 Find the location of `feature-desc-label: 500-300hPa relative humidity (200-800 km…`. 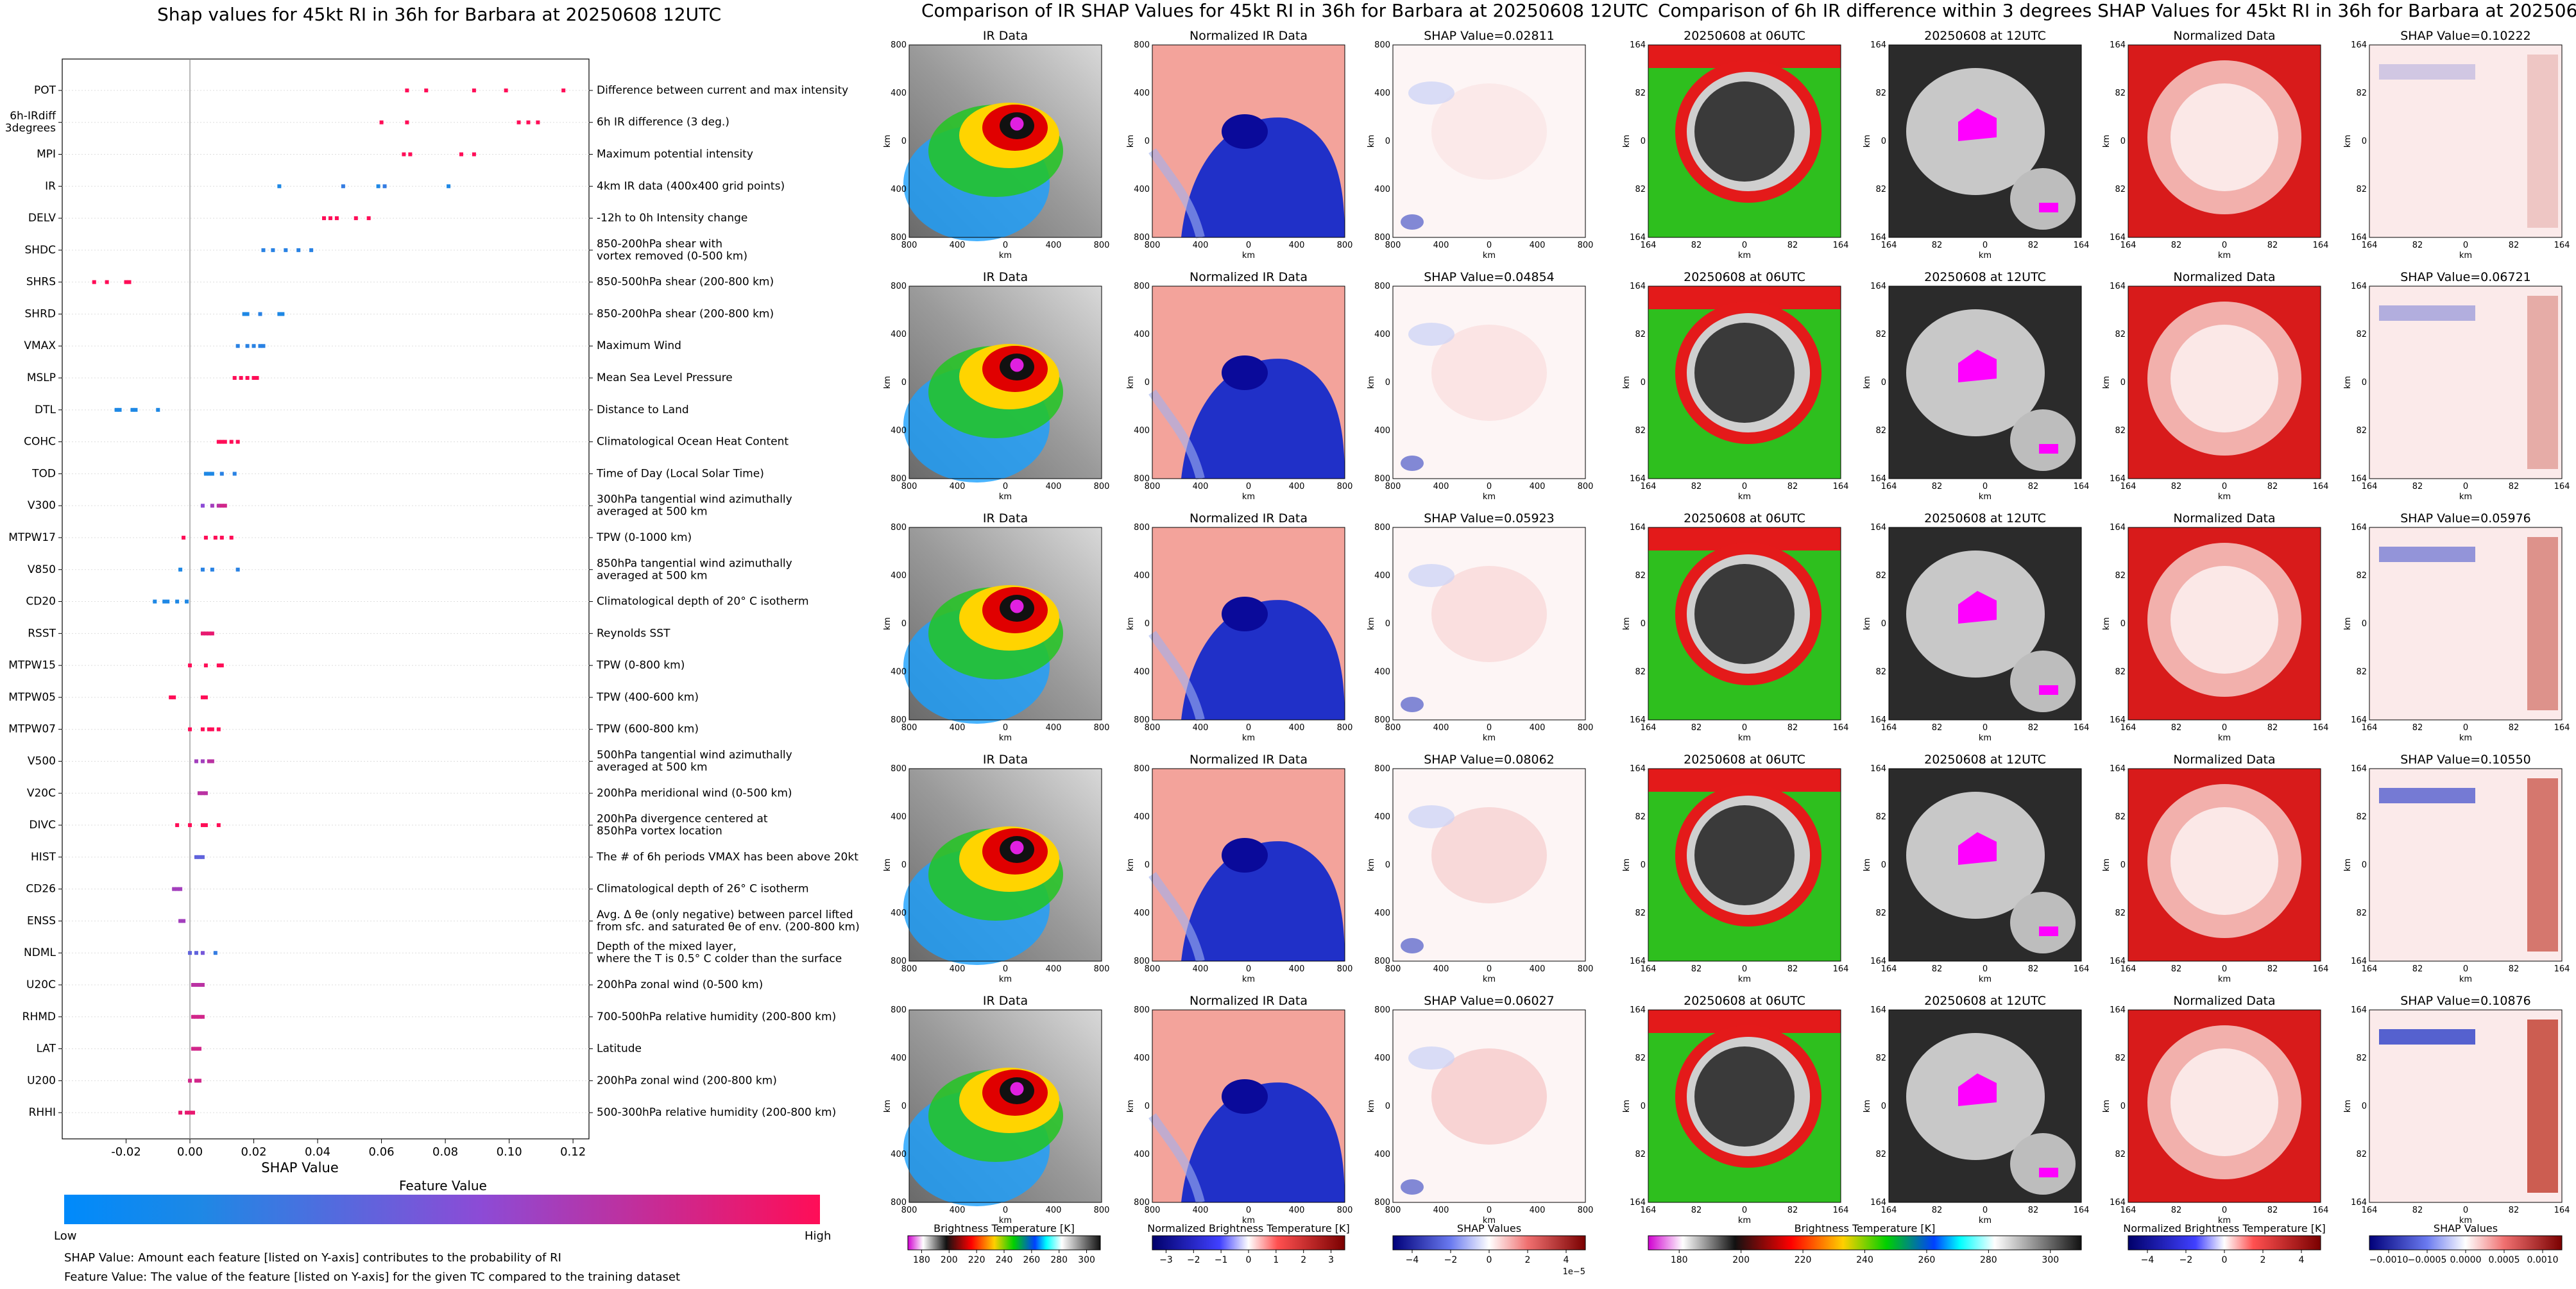

feature-desc-label: 500-300hPa relative humidity (200-800 km… is located at coordinates (716, 1112).